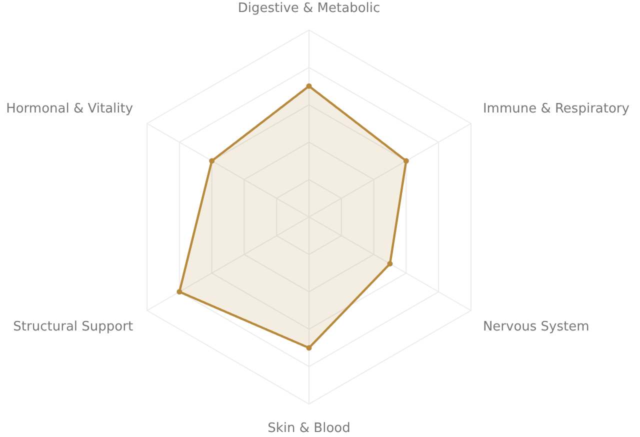  What do you see at coordinates (556, 109) in the screenshot?
I see `spoke-label: Immune & Respiratory` at bounding box center [556, 109].